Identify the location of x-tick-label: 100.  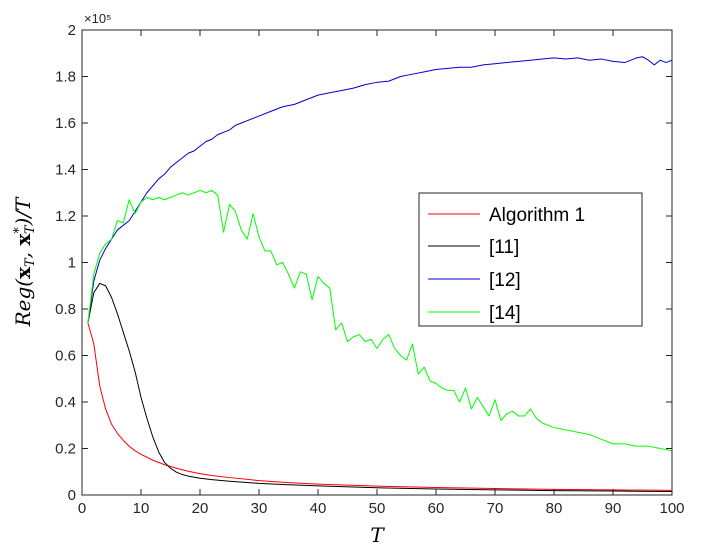
(671, 508).